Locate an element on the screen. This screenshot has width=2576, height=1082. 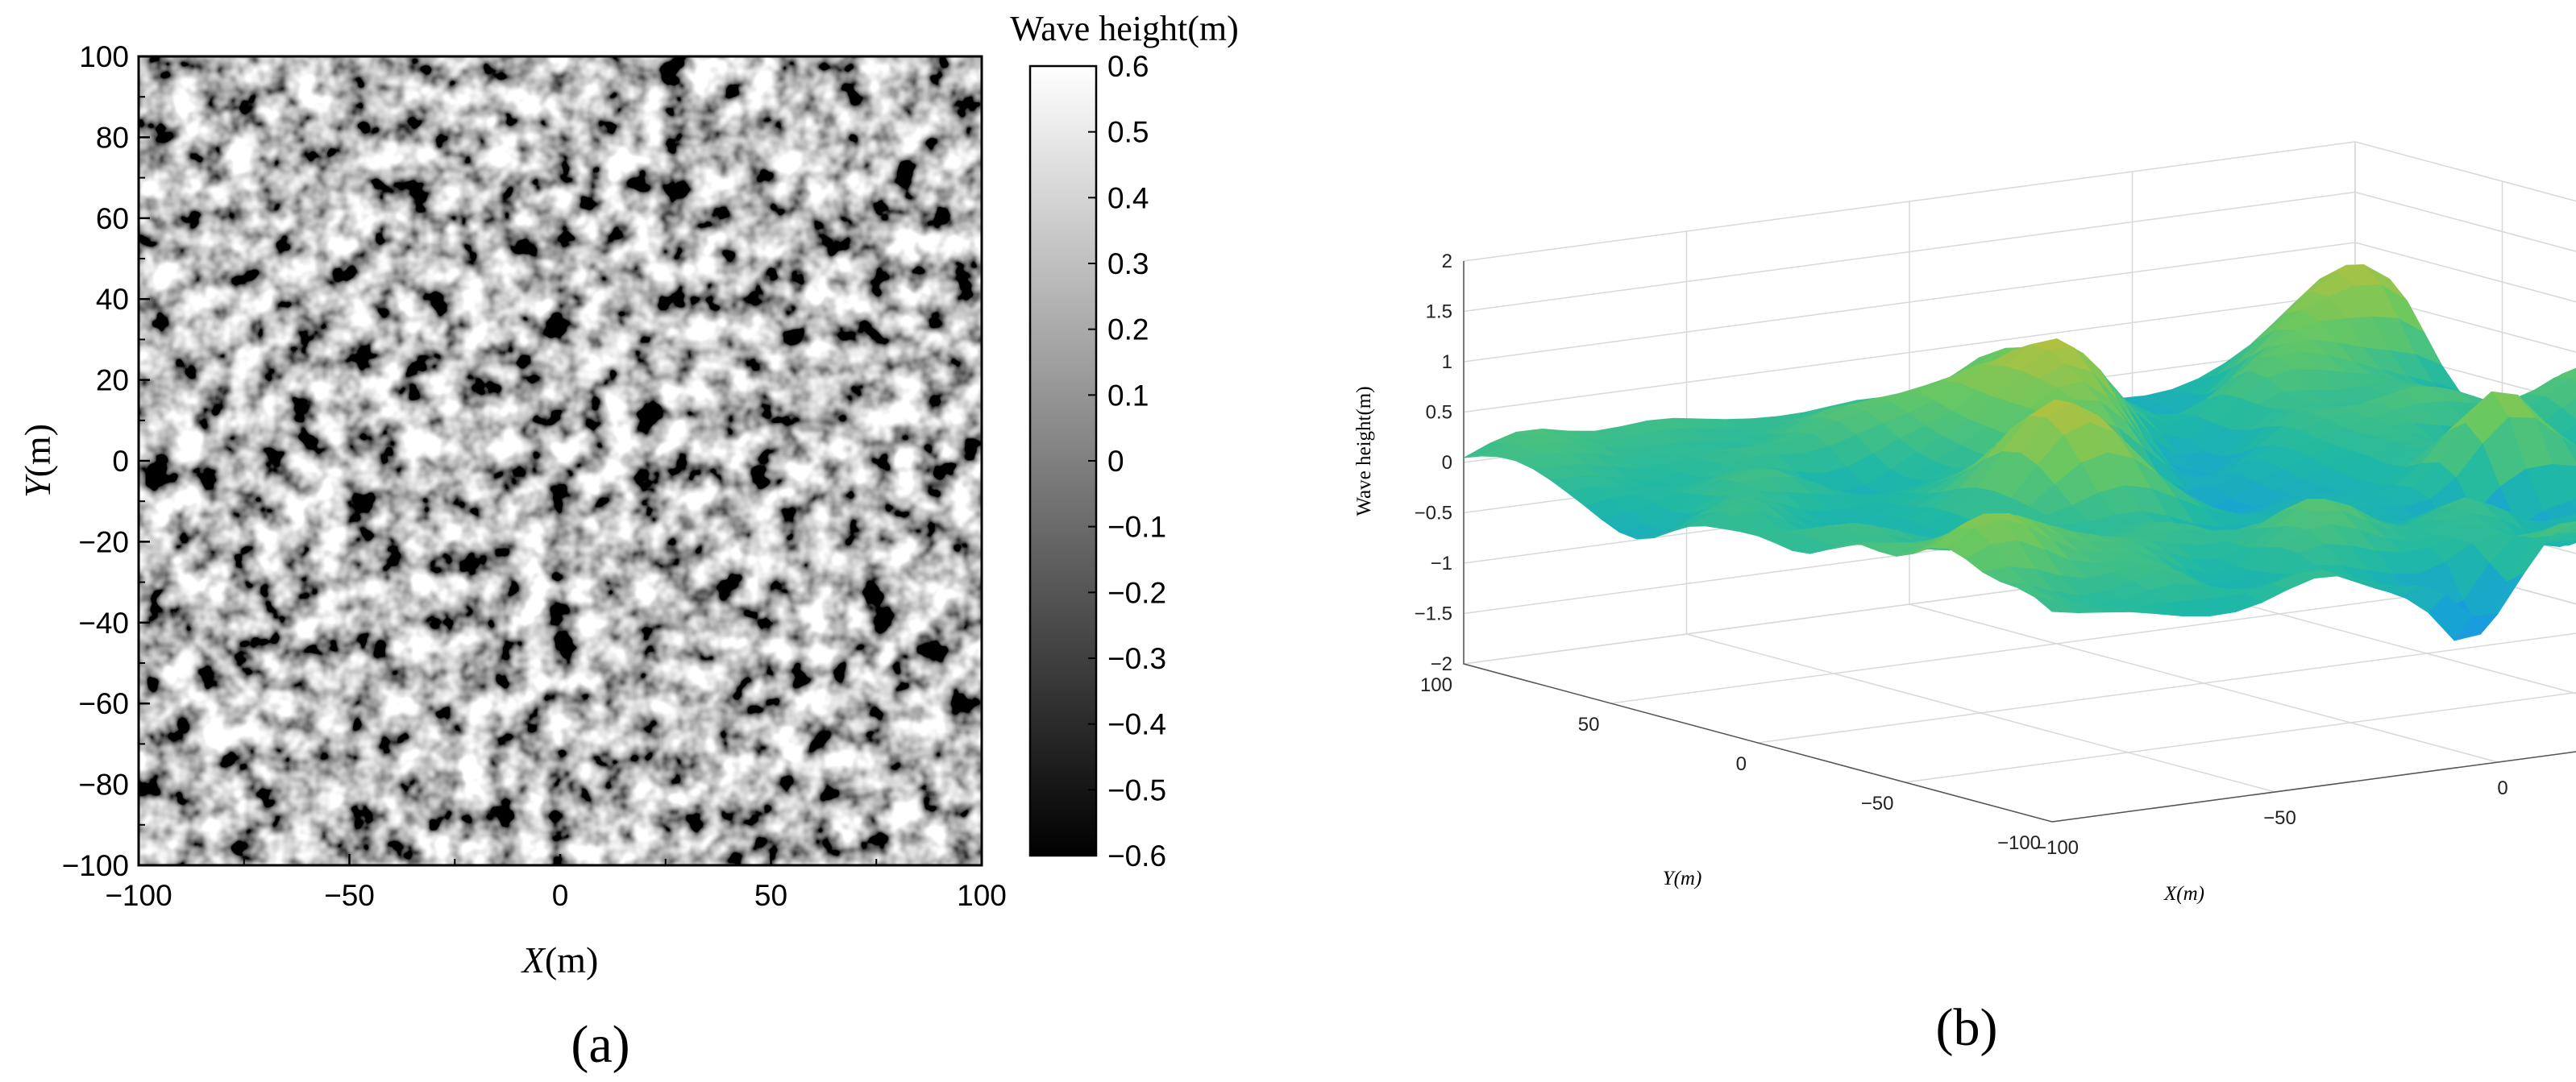
y-tick-label: 80 is located at coordinates (112, 137).